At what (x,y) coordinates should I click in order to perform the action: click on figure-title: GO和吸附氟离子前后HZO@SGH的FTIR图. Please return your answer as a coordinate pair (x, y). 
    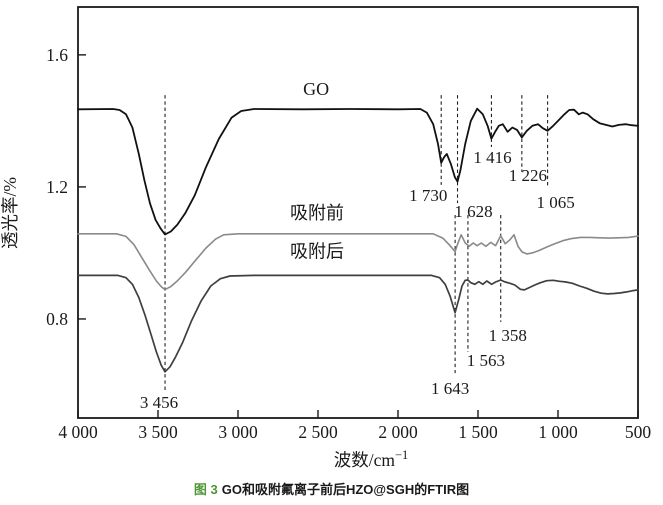
    Looking at the image, I should click on (345, 489).